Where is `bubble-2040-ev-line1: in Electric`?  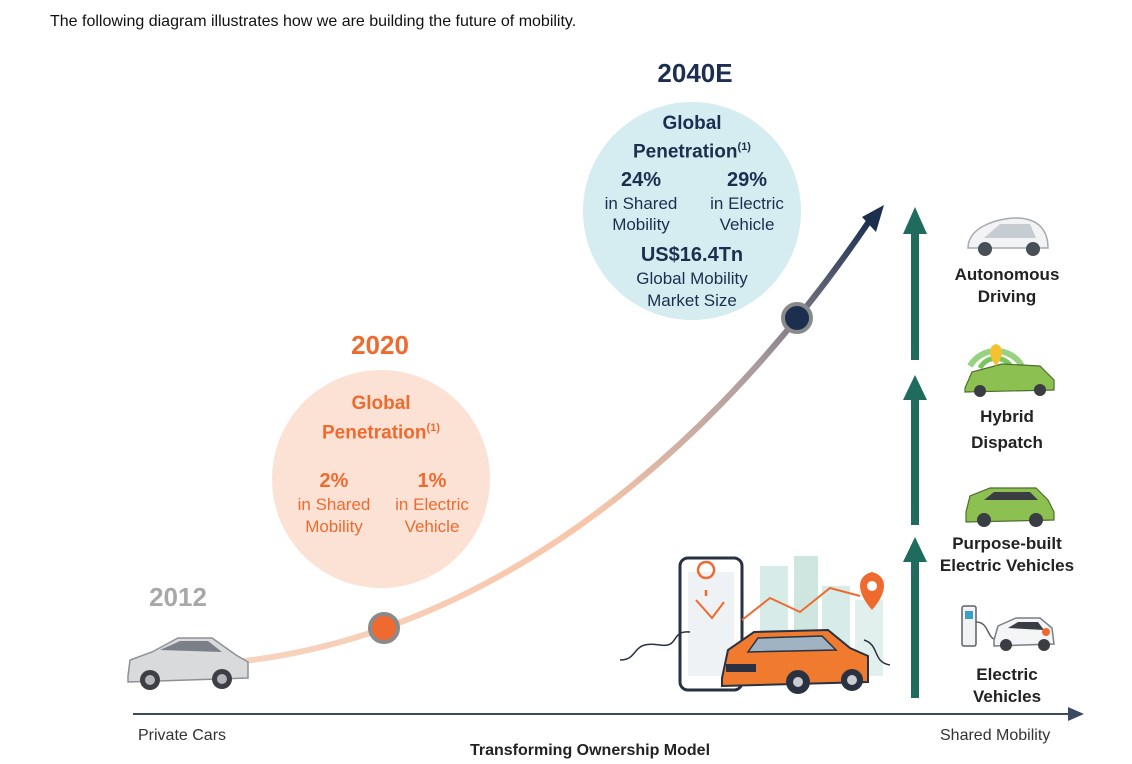 bubble-2040-ev-line1: in Electric is located at coordinates (747, 203).